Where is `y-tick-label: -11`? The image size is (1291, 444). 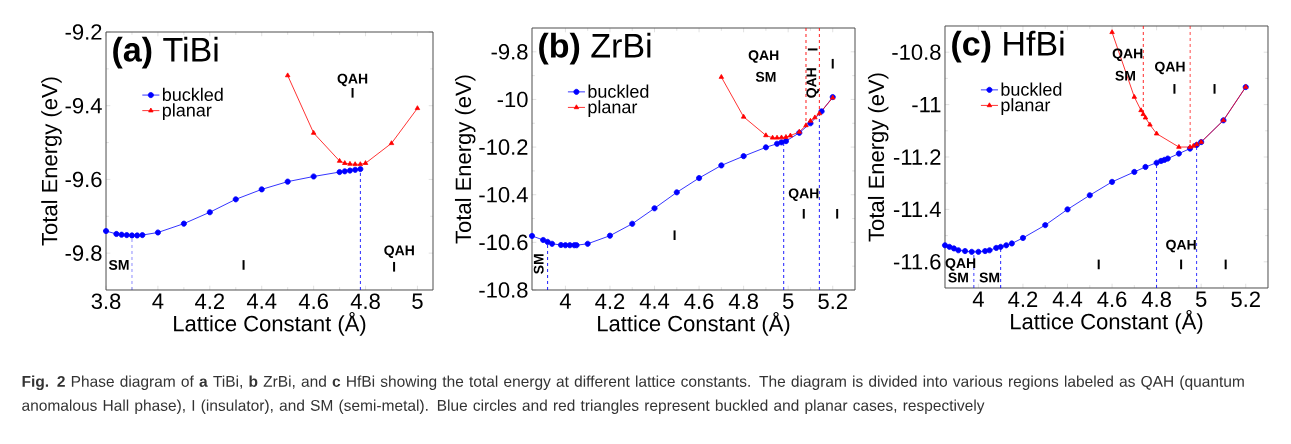 y-tick-label: -11 is located at coordinates (926, 105).